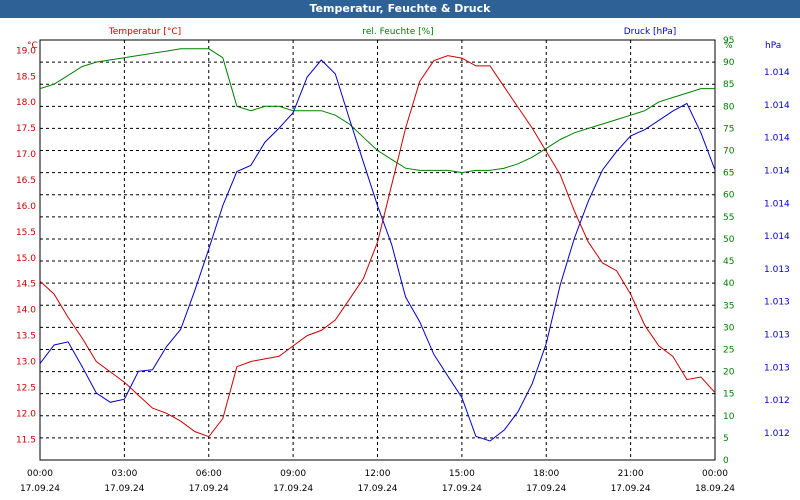  I want to click on x-tick-time-label: 03:00, so click(124, 474).